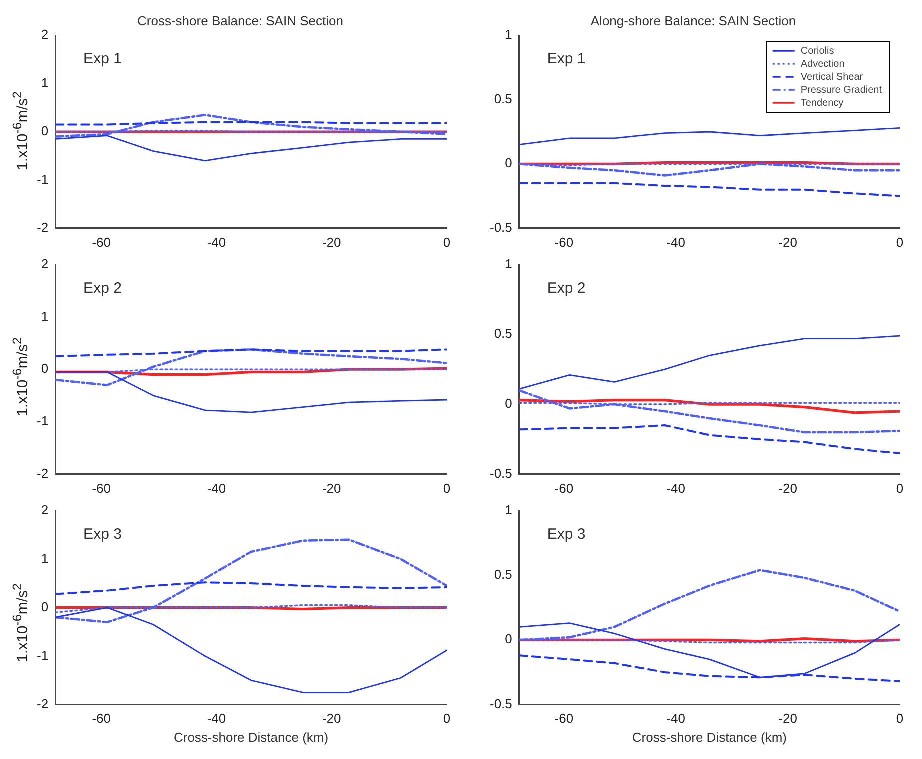 Image resolution: width=922 pixels, height=759 pixels. I want to click on legend-label: Tendency, so click(822, 103).